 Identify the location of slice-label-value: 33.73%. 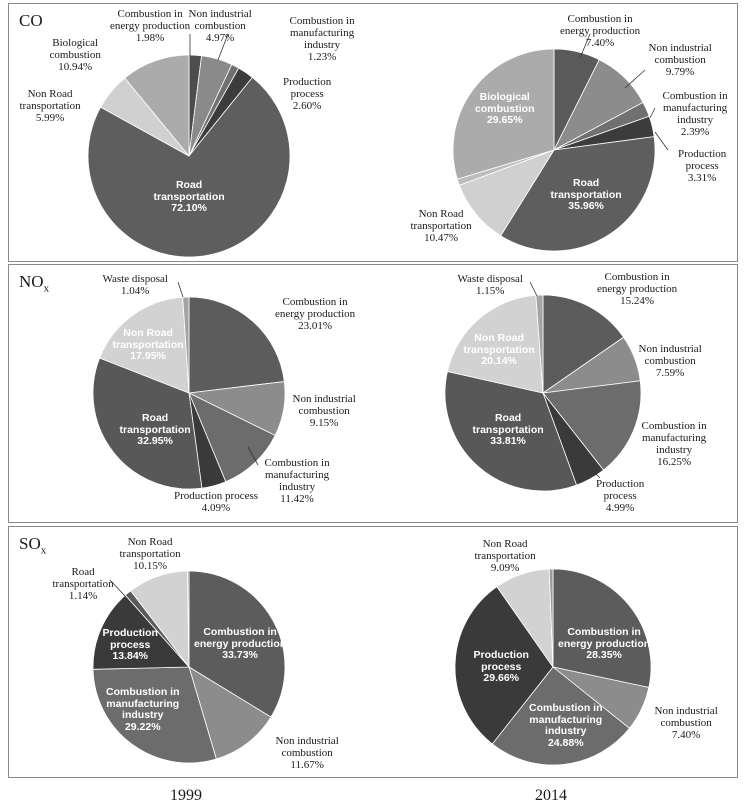
(240, 655).